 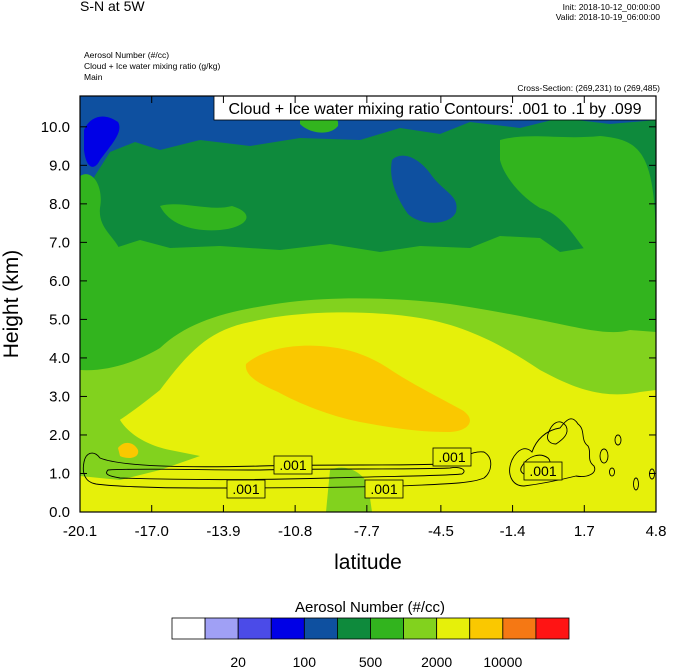 I want to click on shade-light-green-column, so click(x=349, y=489).